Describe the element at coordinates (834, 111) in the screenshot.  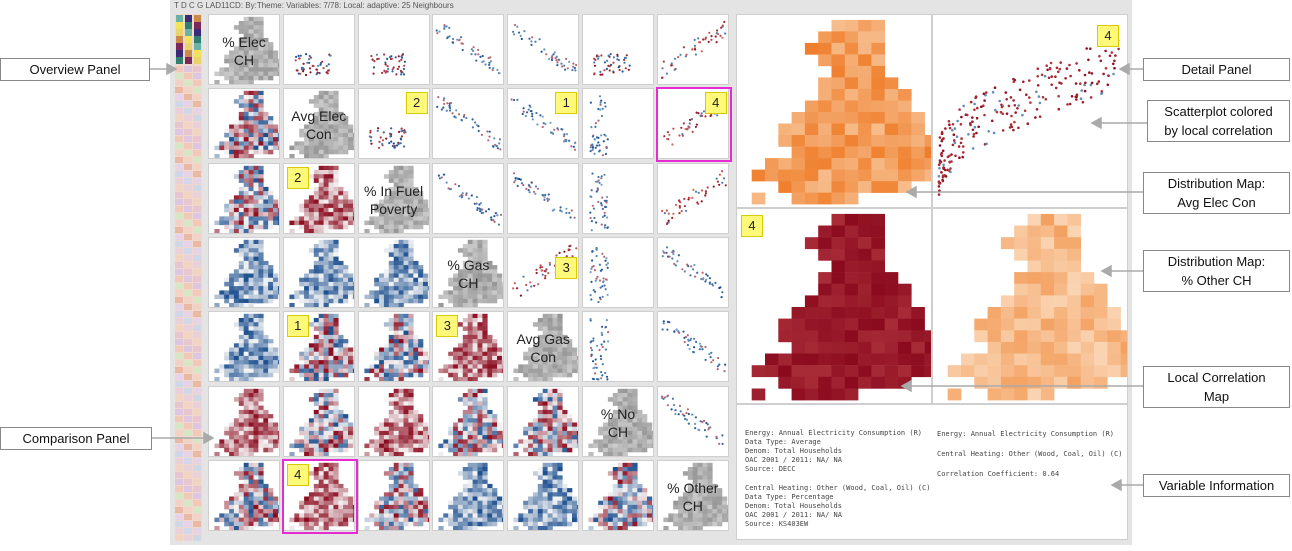
I see `detail-distribution-map-avg-elec-con` at that location.